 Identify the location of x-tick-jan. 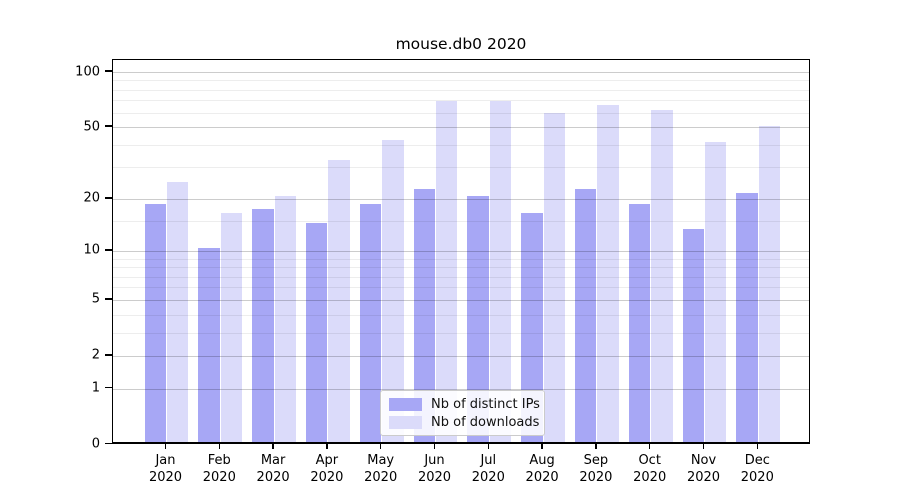
(165, 446).